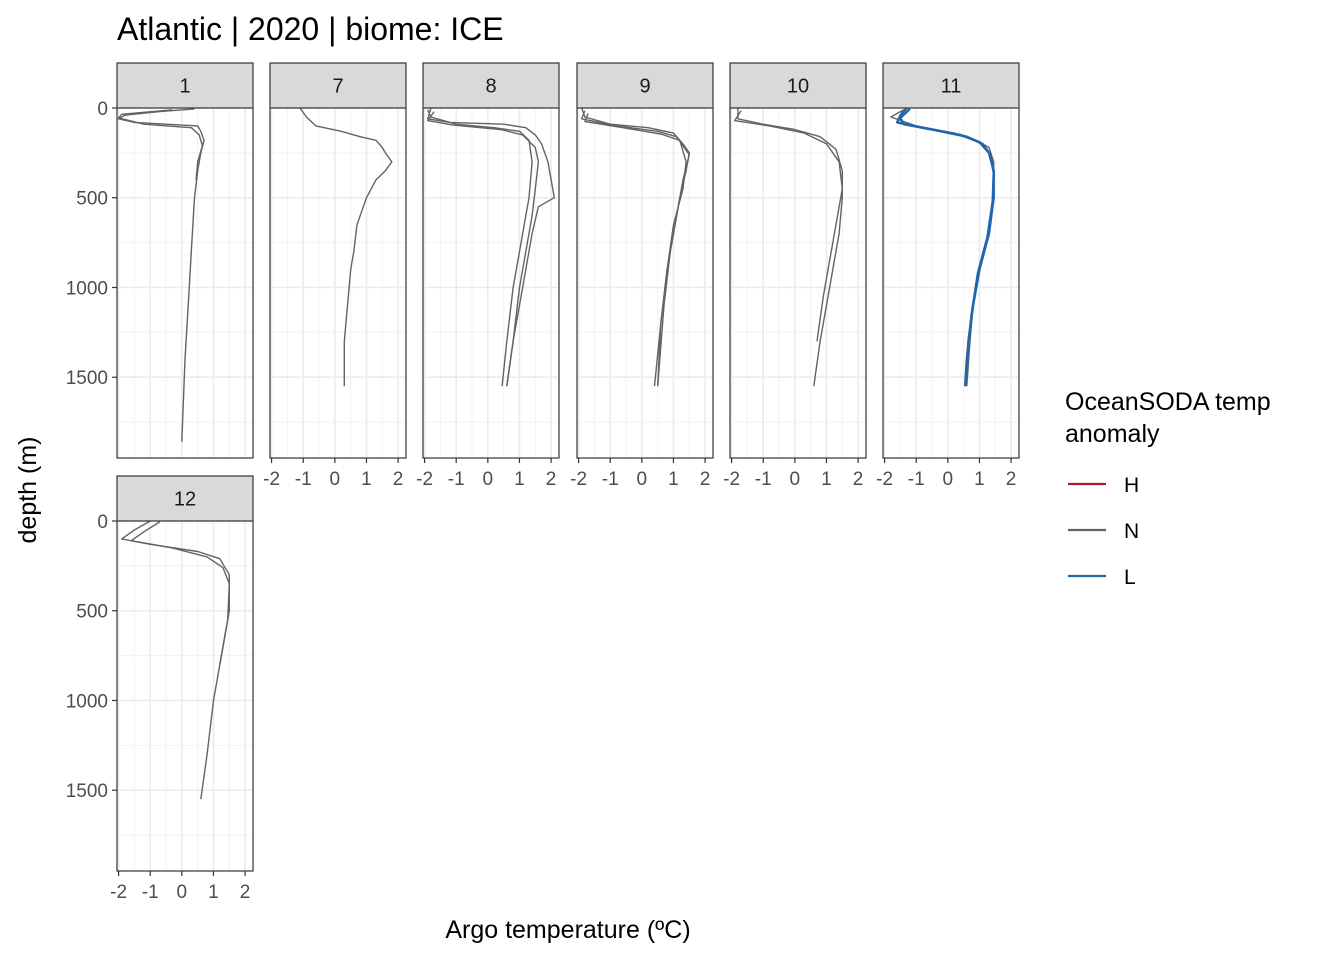 Image resolution: width=1344 pixels, height=960 pixels. I want to click on facet-panel-10: 10 -2 -1 0 1 2, so click(795, 276).